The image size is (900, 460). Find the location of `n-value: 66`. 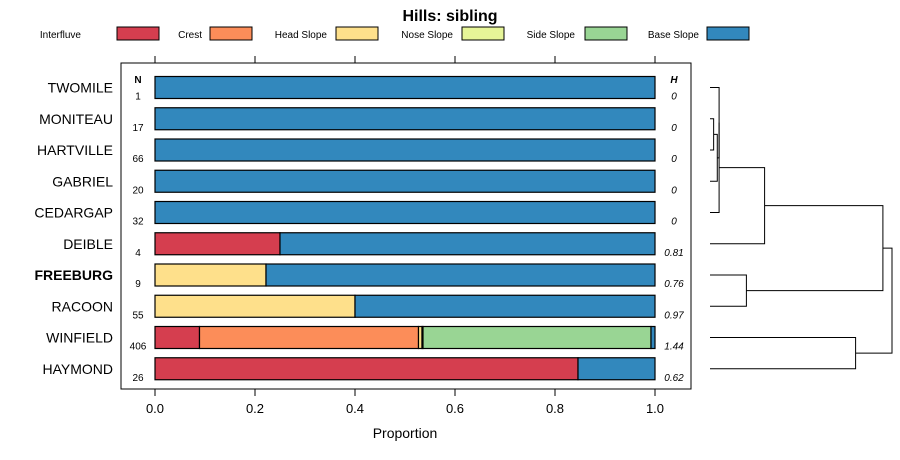

n-value: 66 is located at coordinates (138, 159).